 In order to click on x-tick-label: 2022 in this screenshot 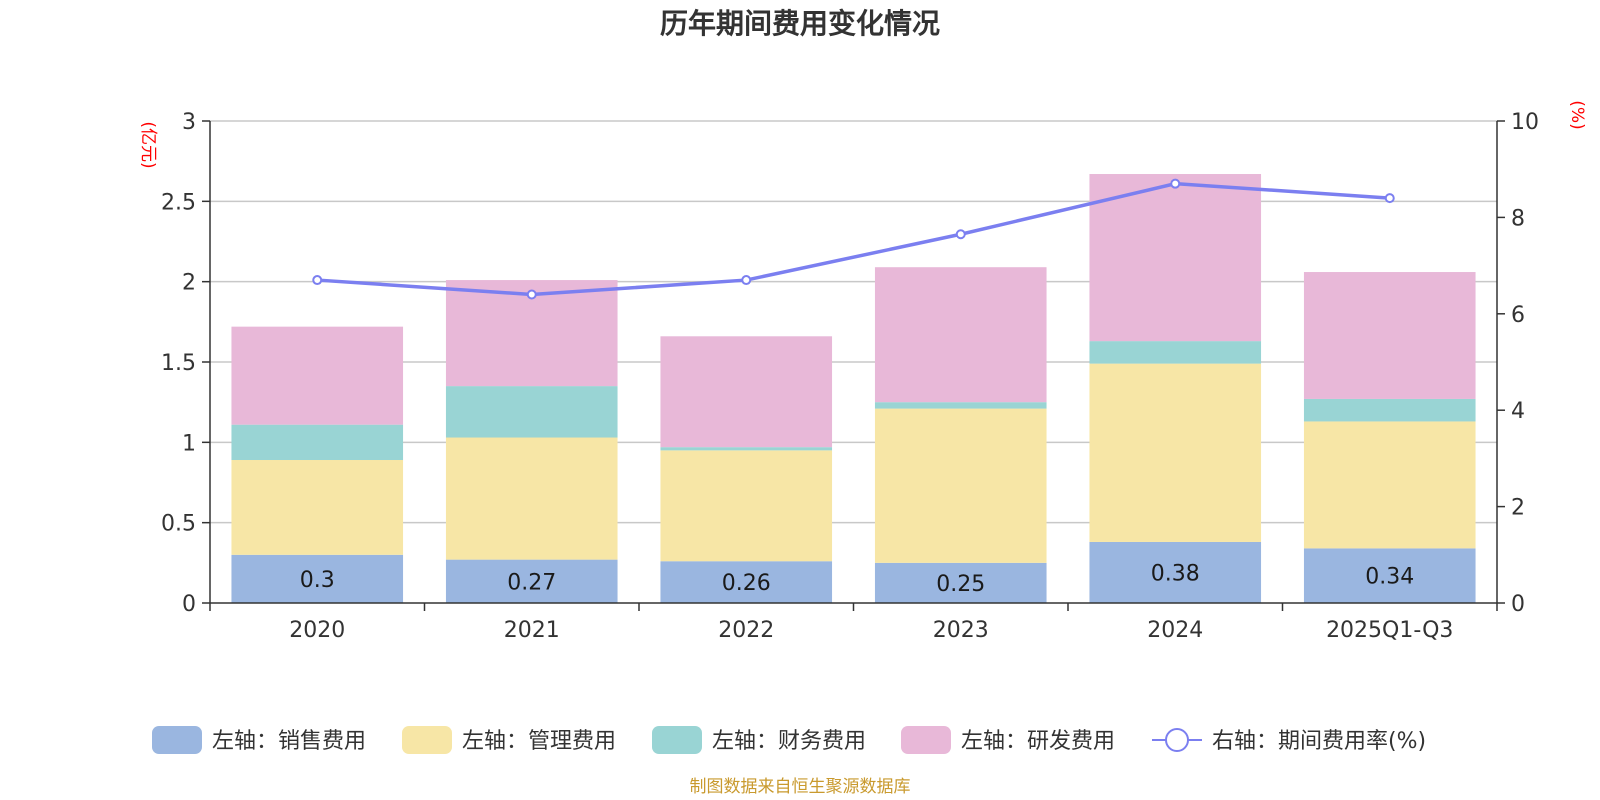, I will do `click(746, 630)`.